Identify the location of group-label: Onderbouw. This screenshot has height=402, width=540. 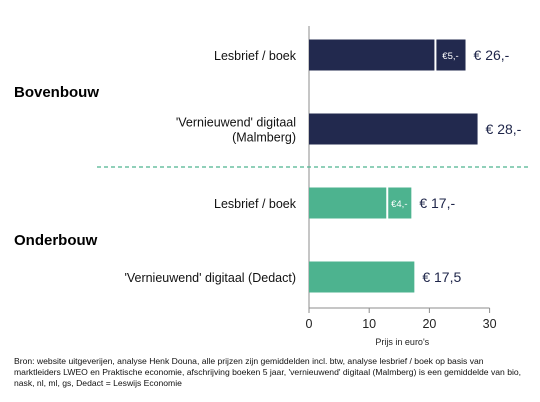
(56, 240).